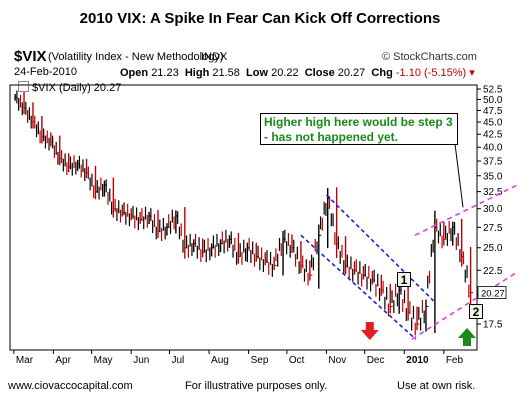 The image size is (520, 413). Describe the element at coordinates (337, 360) in the screenshot. I see `x-tick-label: Nov` at that location.